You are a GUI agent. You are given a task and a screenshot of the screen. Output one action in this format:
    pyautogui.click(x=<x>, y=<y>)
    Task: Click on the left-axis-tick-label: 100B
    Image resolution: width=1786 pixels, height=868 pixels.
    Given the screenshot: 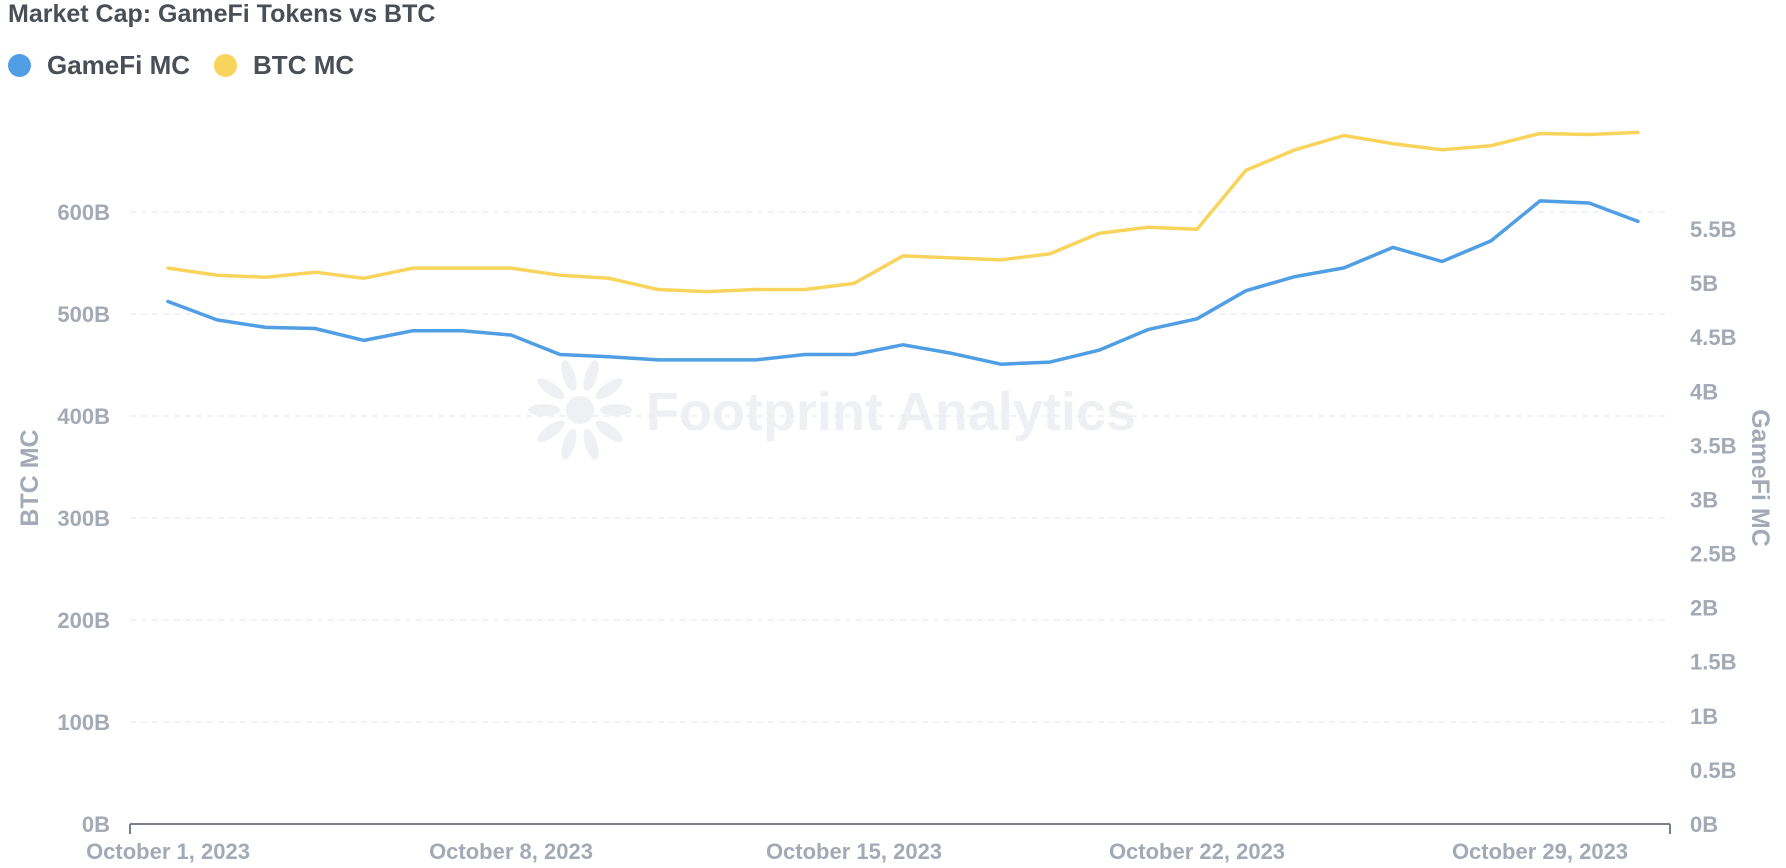 What is the action you would take?
    pyautogui.click(x=83, y=722)
    